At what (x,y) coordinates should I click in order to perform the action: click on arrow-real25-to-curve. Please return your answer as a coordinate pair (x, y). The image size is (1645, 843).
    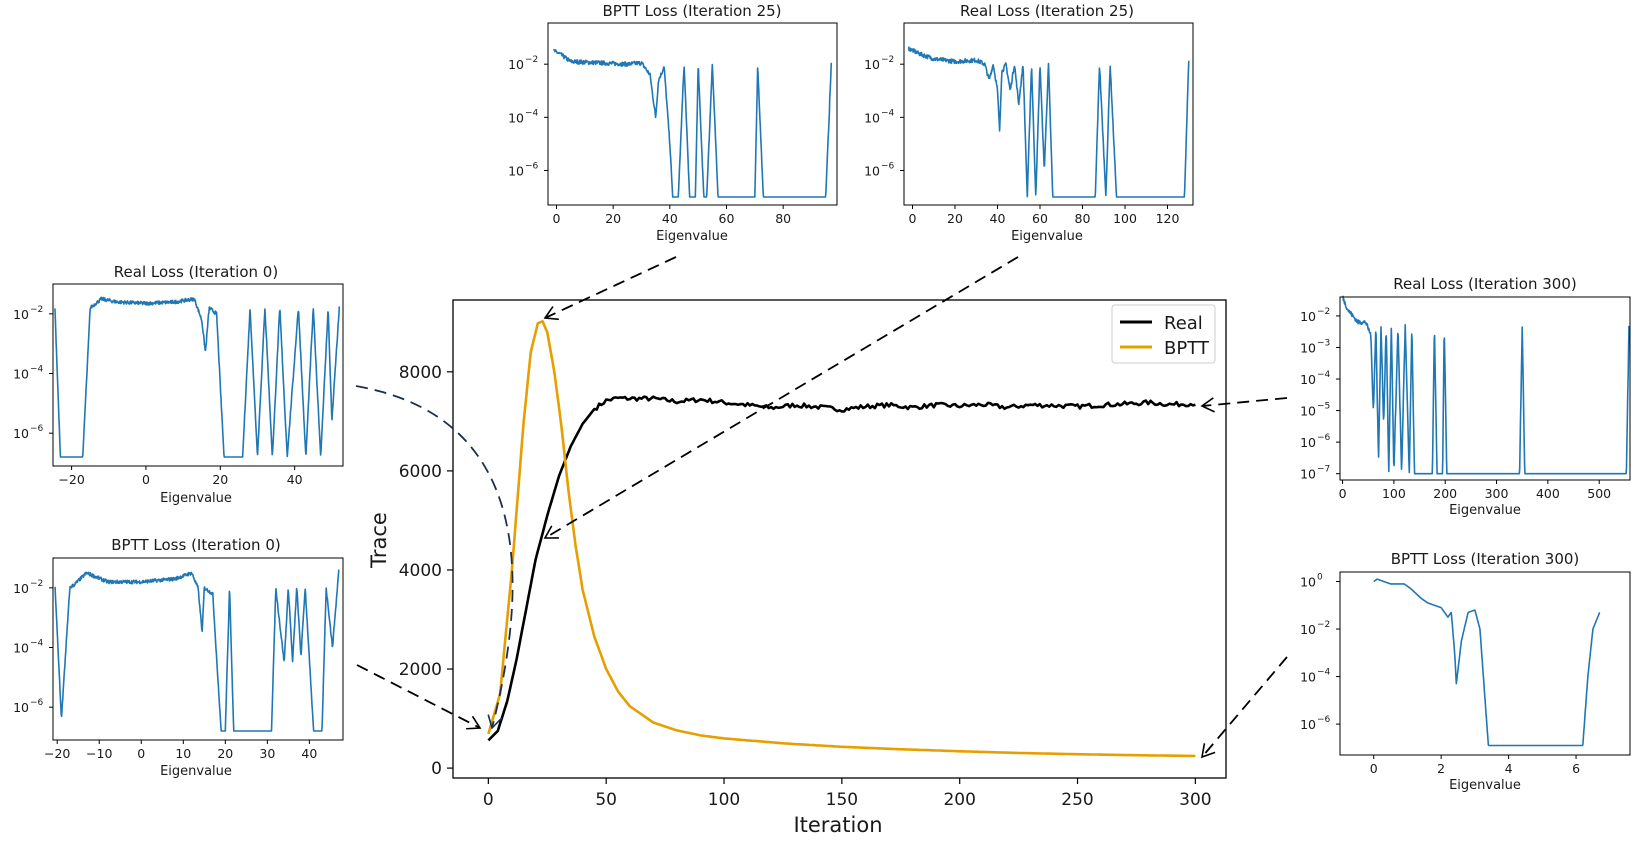
    Looking at the image, I should click on (781, 397).